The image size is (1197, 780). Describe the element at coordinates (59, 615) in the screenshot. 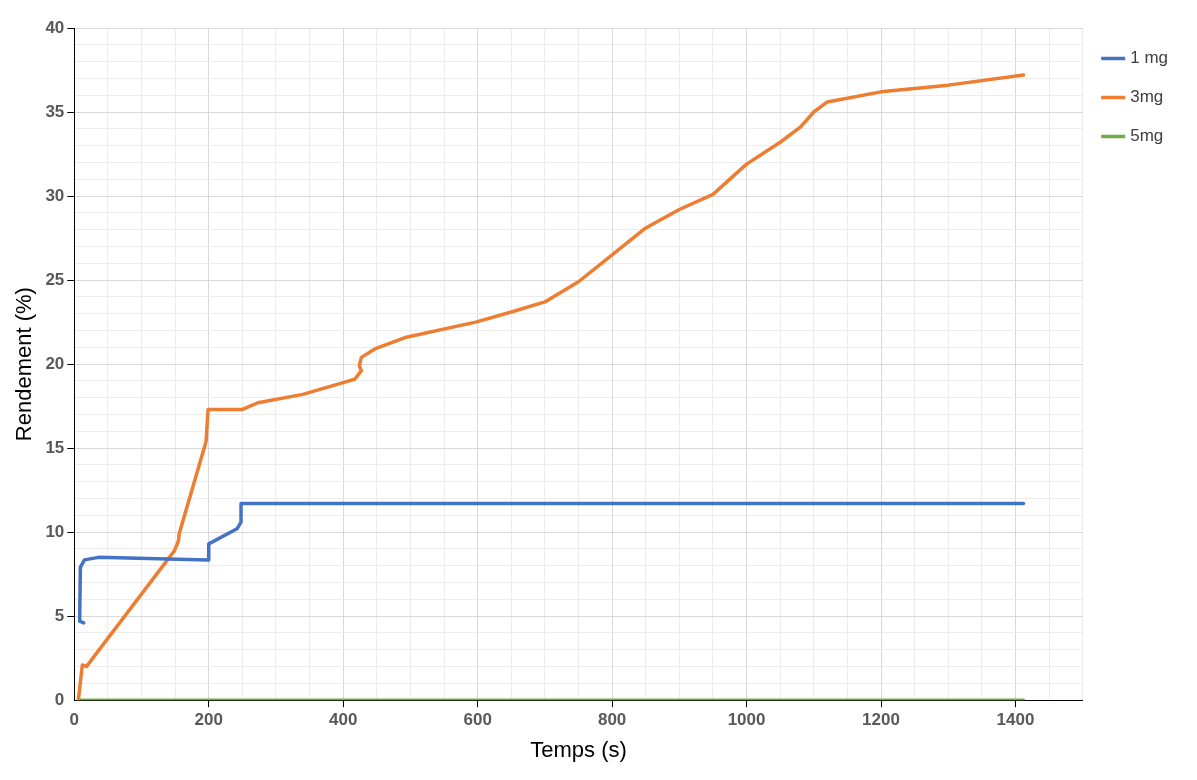

I see `y-tick-label: 5` at that location.